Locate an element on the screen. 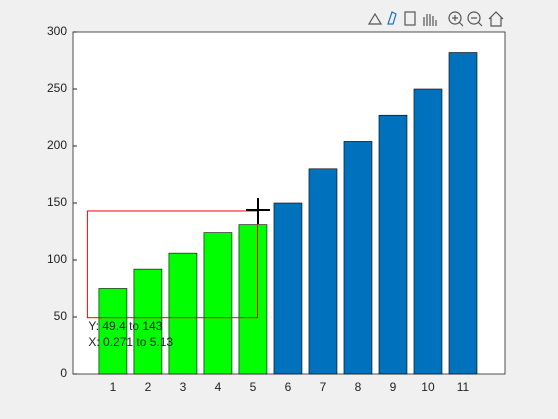 The height and width of the screenshot is (419, 558). selection-label-y: Y: 49.4 to 143 is located at coordinates (125, 326).